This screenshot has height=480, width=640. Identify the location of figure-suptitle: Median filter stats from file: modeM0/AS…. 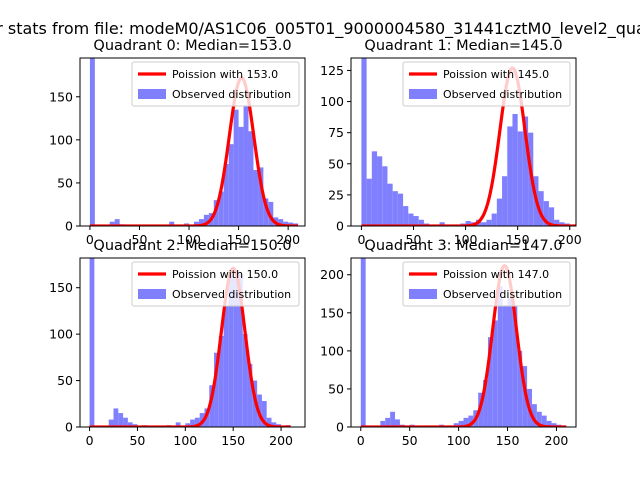
(320, 29).